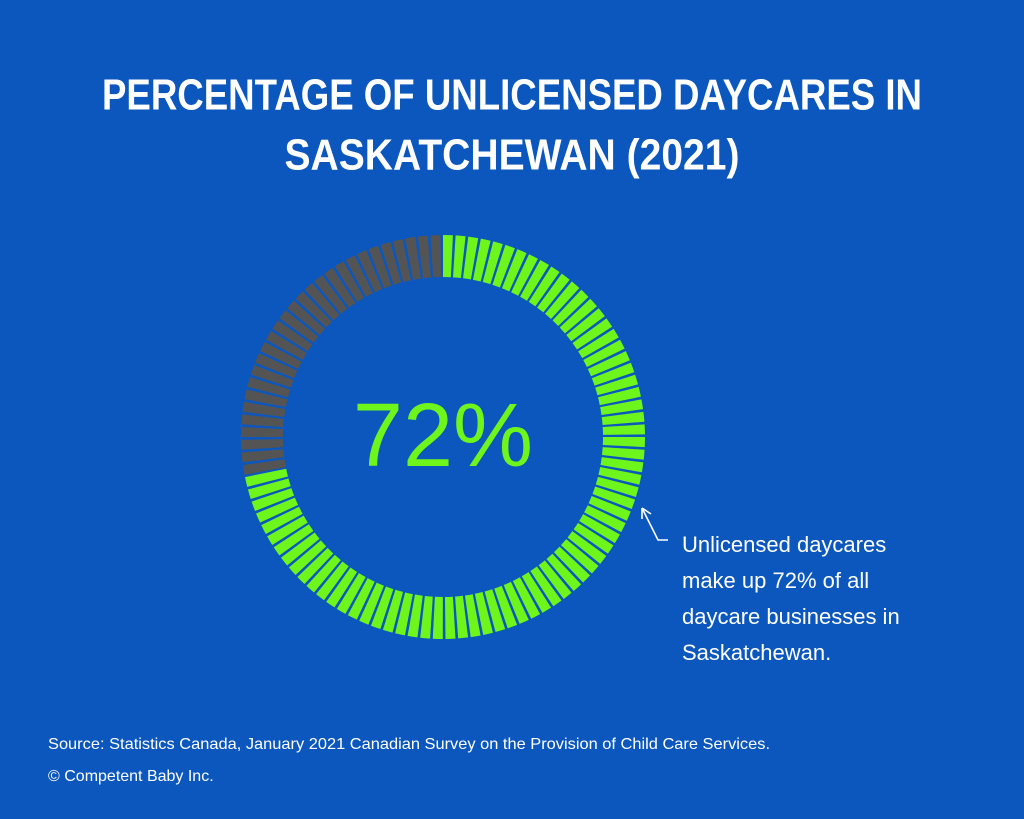 The height and width of the screenshot is (819, 1024). What do you see at coordinates (654, 524) in the screenshot?
I see `annotation-arrow` at bounding box center [654, 524].